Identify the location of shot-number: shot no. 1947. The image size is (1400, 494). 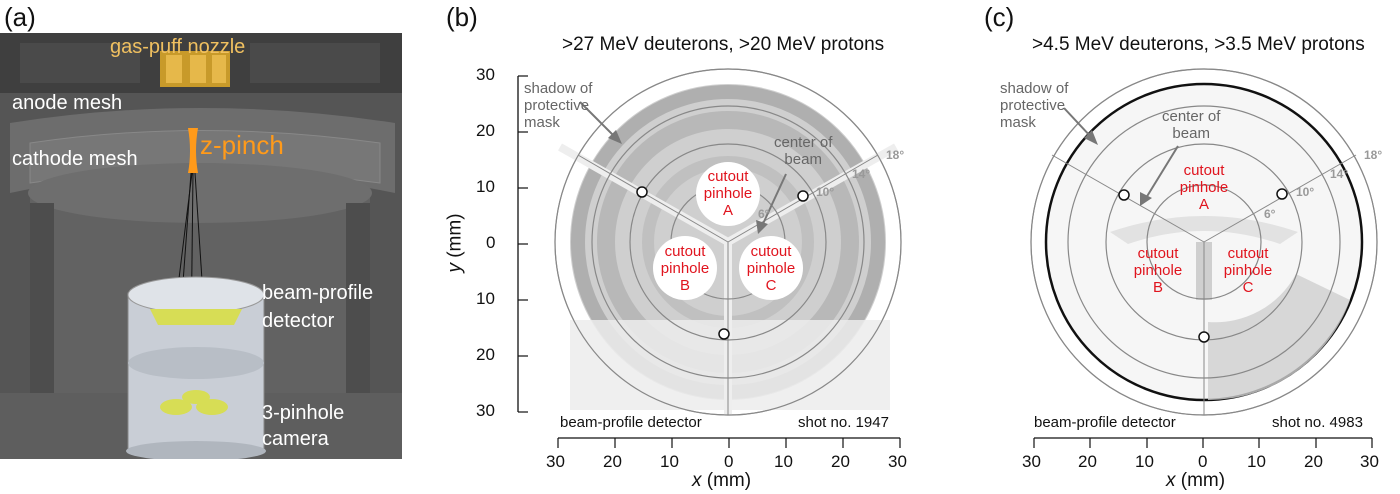
(843, 422).